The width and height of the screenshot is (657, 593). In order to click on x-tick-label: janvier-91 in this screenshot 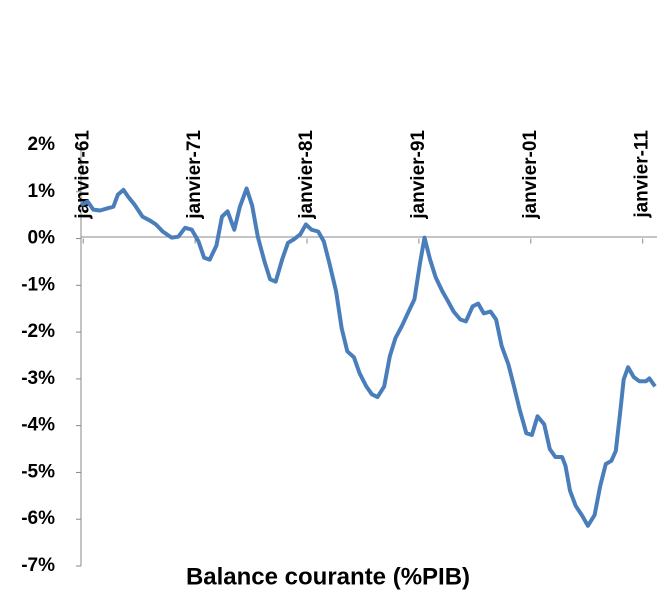, I will do `click(418, 175)`.